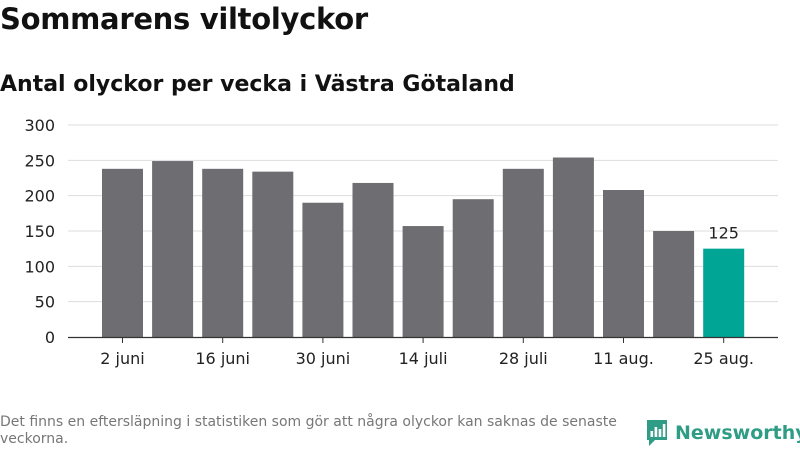 Image resolution: width=800 pixels, height=450 pixels. What do you see at coordinates (523, 358) in the screenshot?
I see `x-tick-label: 28 juli` at bounding box center [523, 358].